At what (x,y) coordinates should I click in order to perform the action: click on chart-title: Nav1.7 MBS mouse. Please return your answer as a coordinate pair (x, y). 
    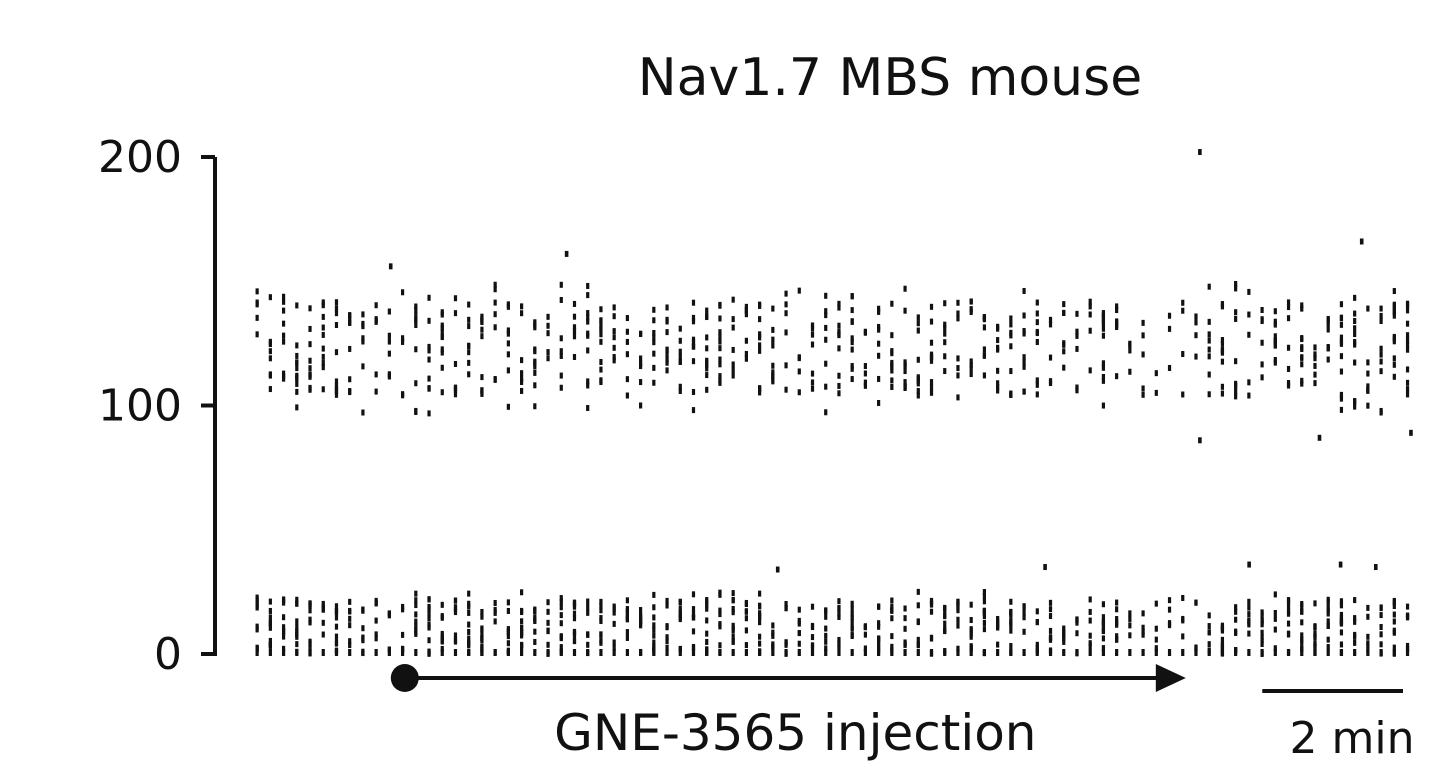
    Looking at the image, I should click on (890, 78).